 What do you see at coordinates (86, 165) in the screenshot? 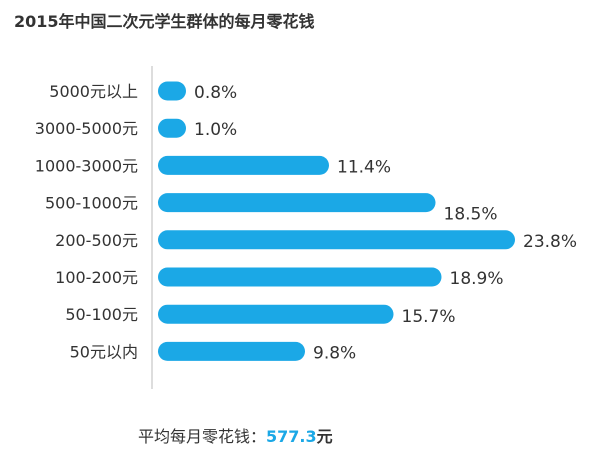
I see `category-label: 1000-3000元` at bounding box center [86, 165].